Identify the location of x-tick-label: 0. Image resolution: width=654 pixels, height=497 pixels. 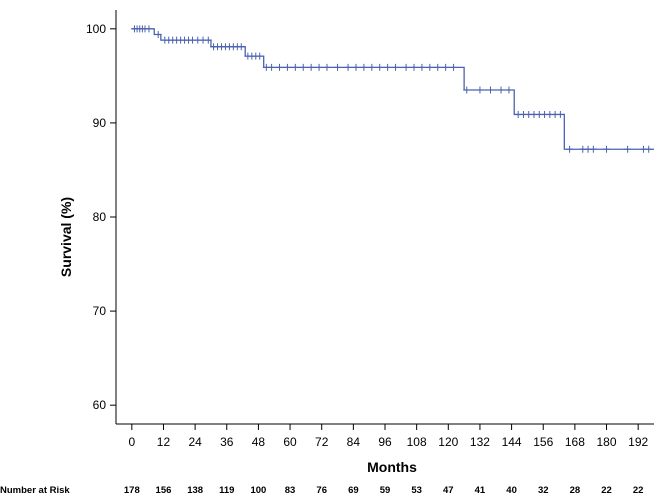
(131, 442).